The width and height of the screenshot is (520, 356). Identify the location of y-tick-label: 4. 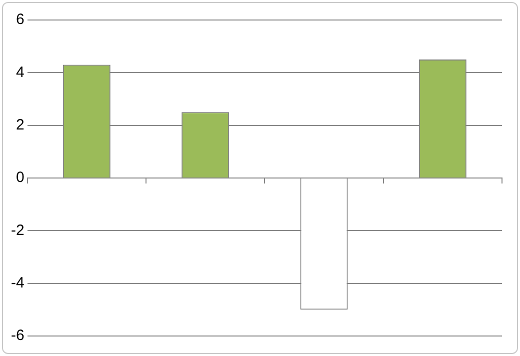
(20, 72).